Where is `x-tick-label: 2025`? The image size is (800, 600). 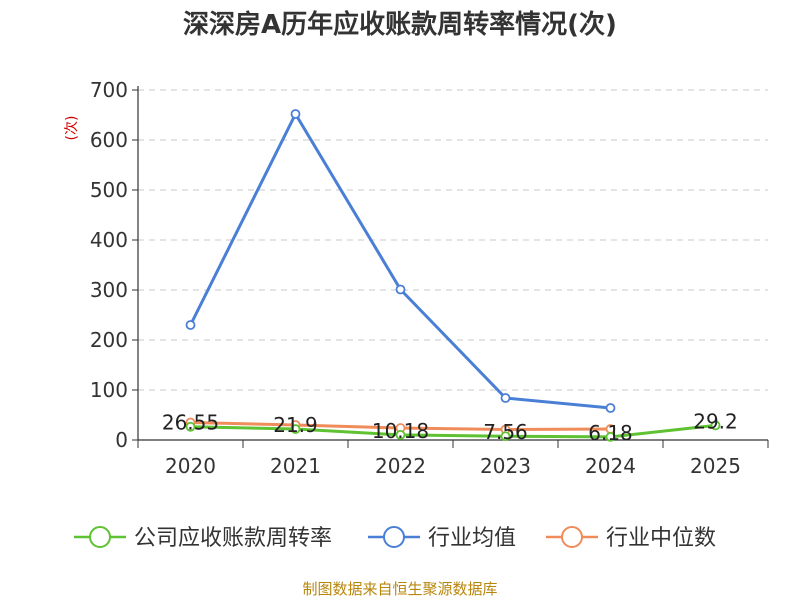 x-tick-label: 2025 is located at coordinates (715, 466).